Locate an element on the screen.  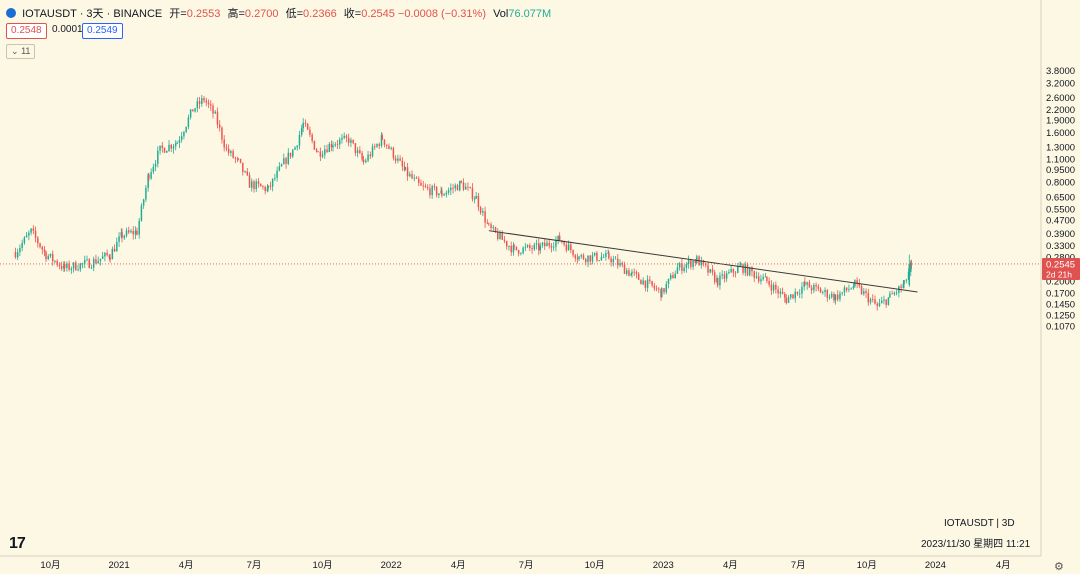
y-tick-label: 2.6000 is located at coordinates (1060, 98).